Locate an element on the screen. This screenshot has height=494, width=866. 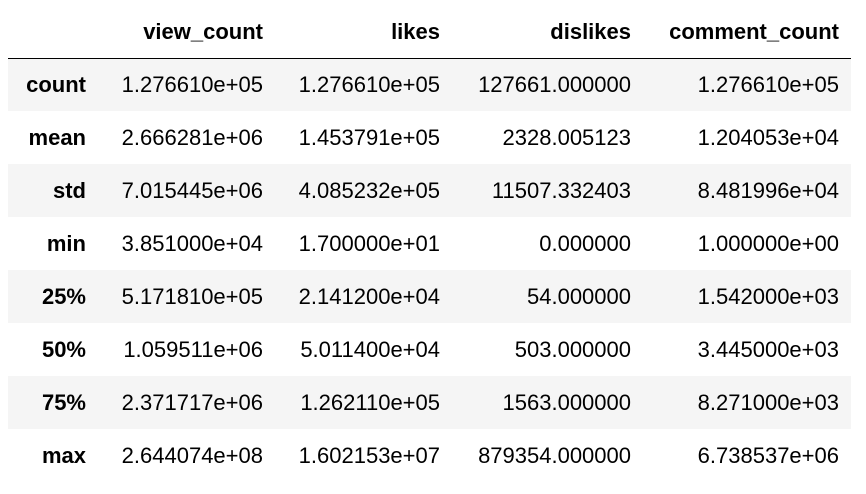
table-cell: 3.851000e+04 is located at coordinates (192, 243).